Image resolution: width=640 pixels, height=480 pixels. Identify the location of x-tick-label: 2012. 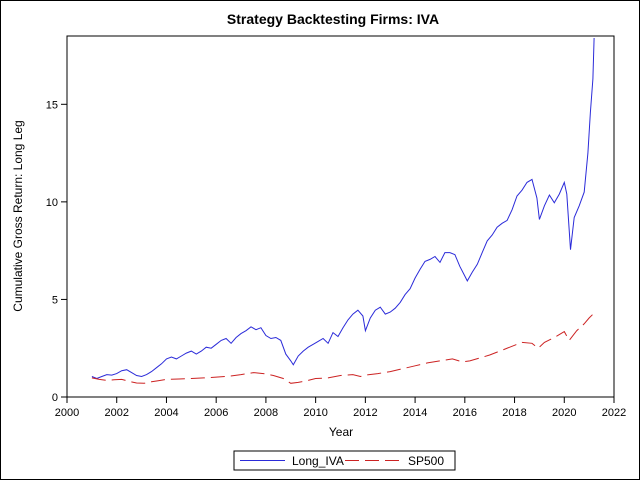
(365, 413).